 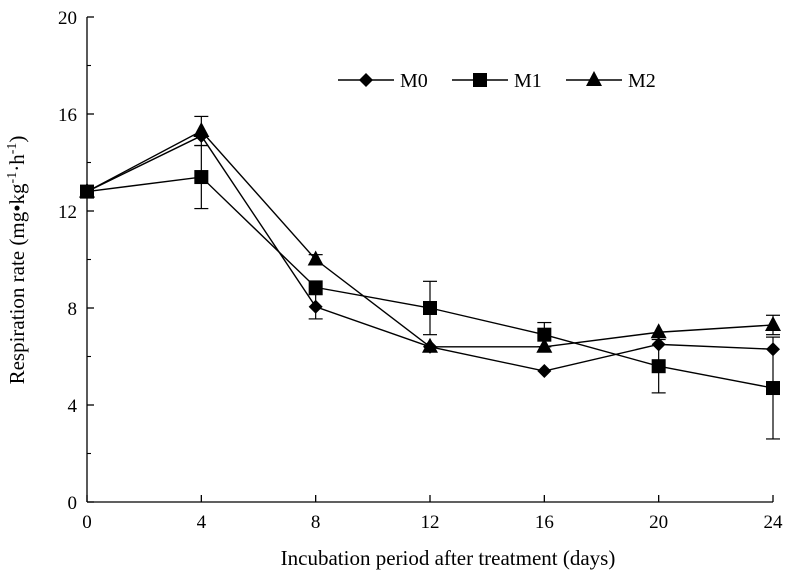 What do you see at coordinates (480, 80) in the screenshot?
I see `legend-marker-m1` at bounding box center [480, 80].